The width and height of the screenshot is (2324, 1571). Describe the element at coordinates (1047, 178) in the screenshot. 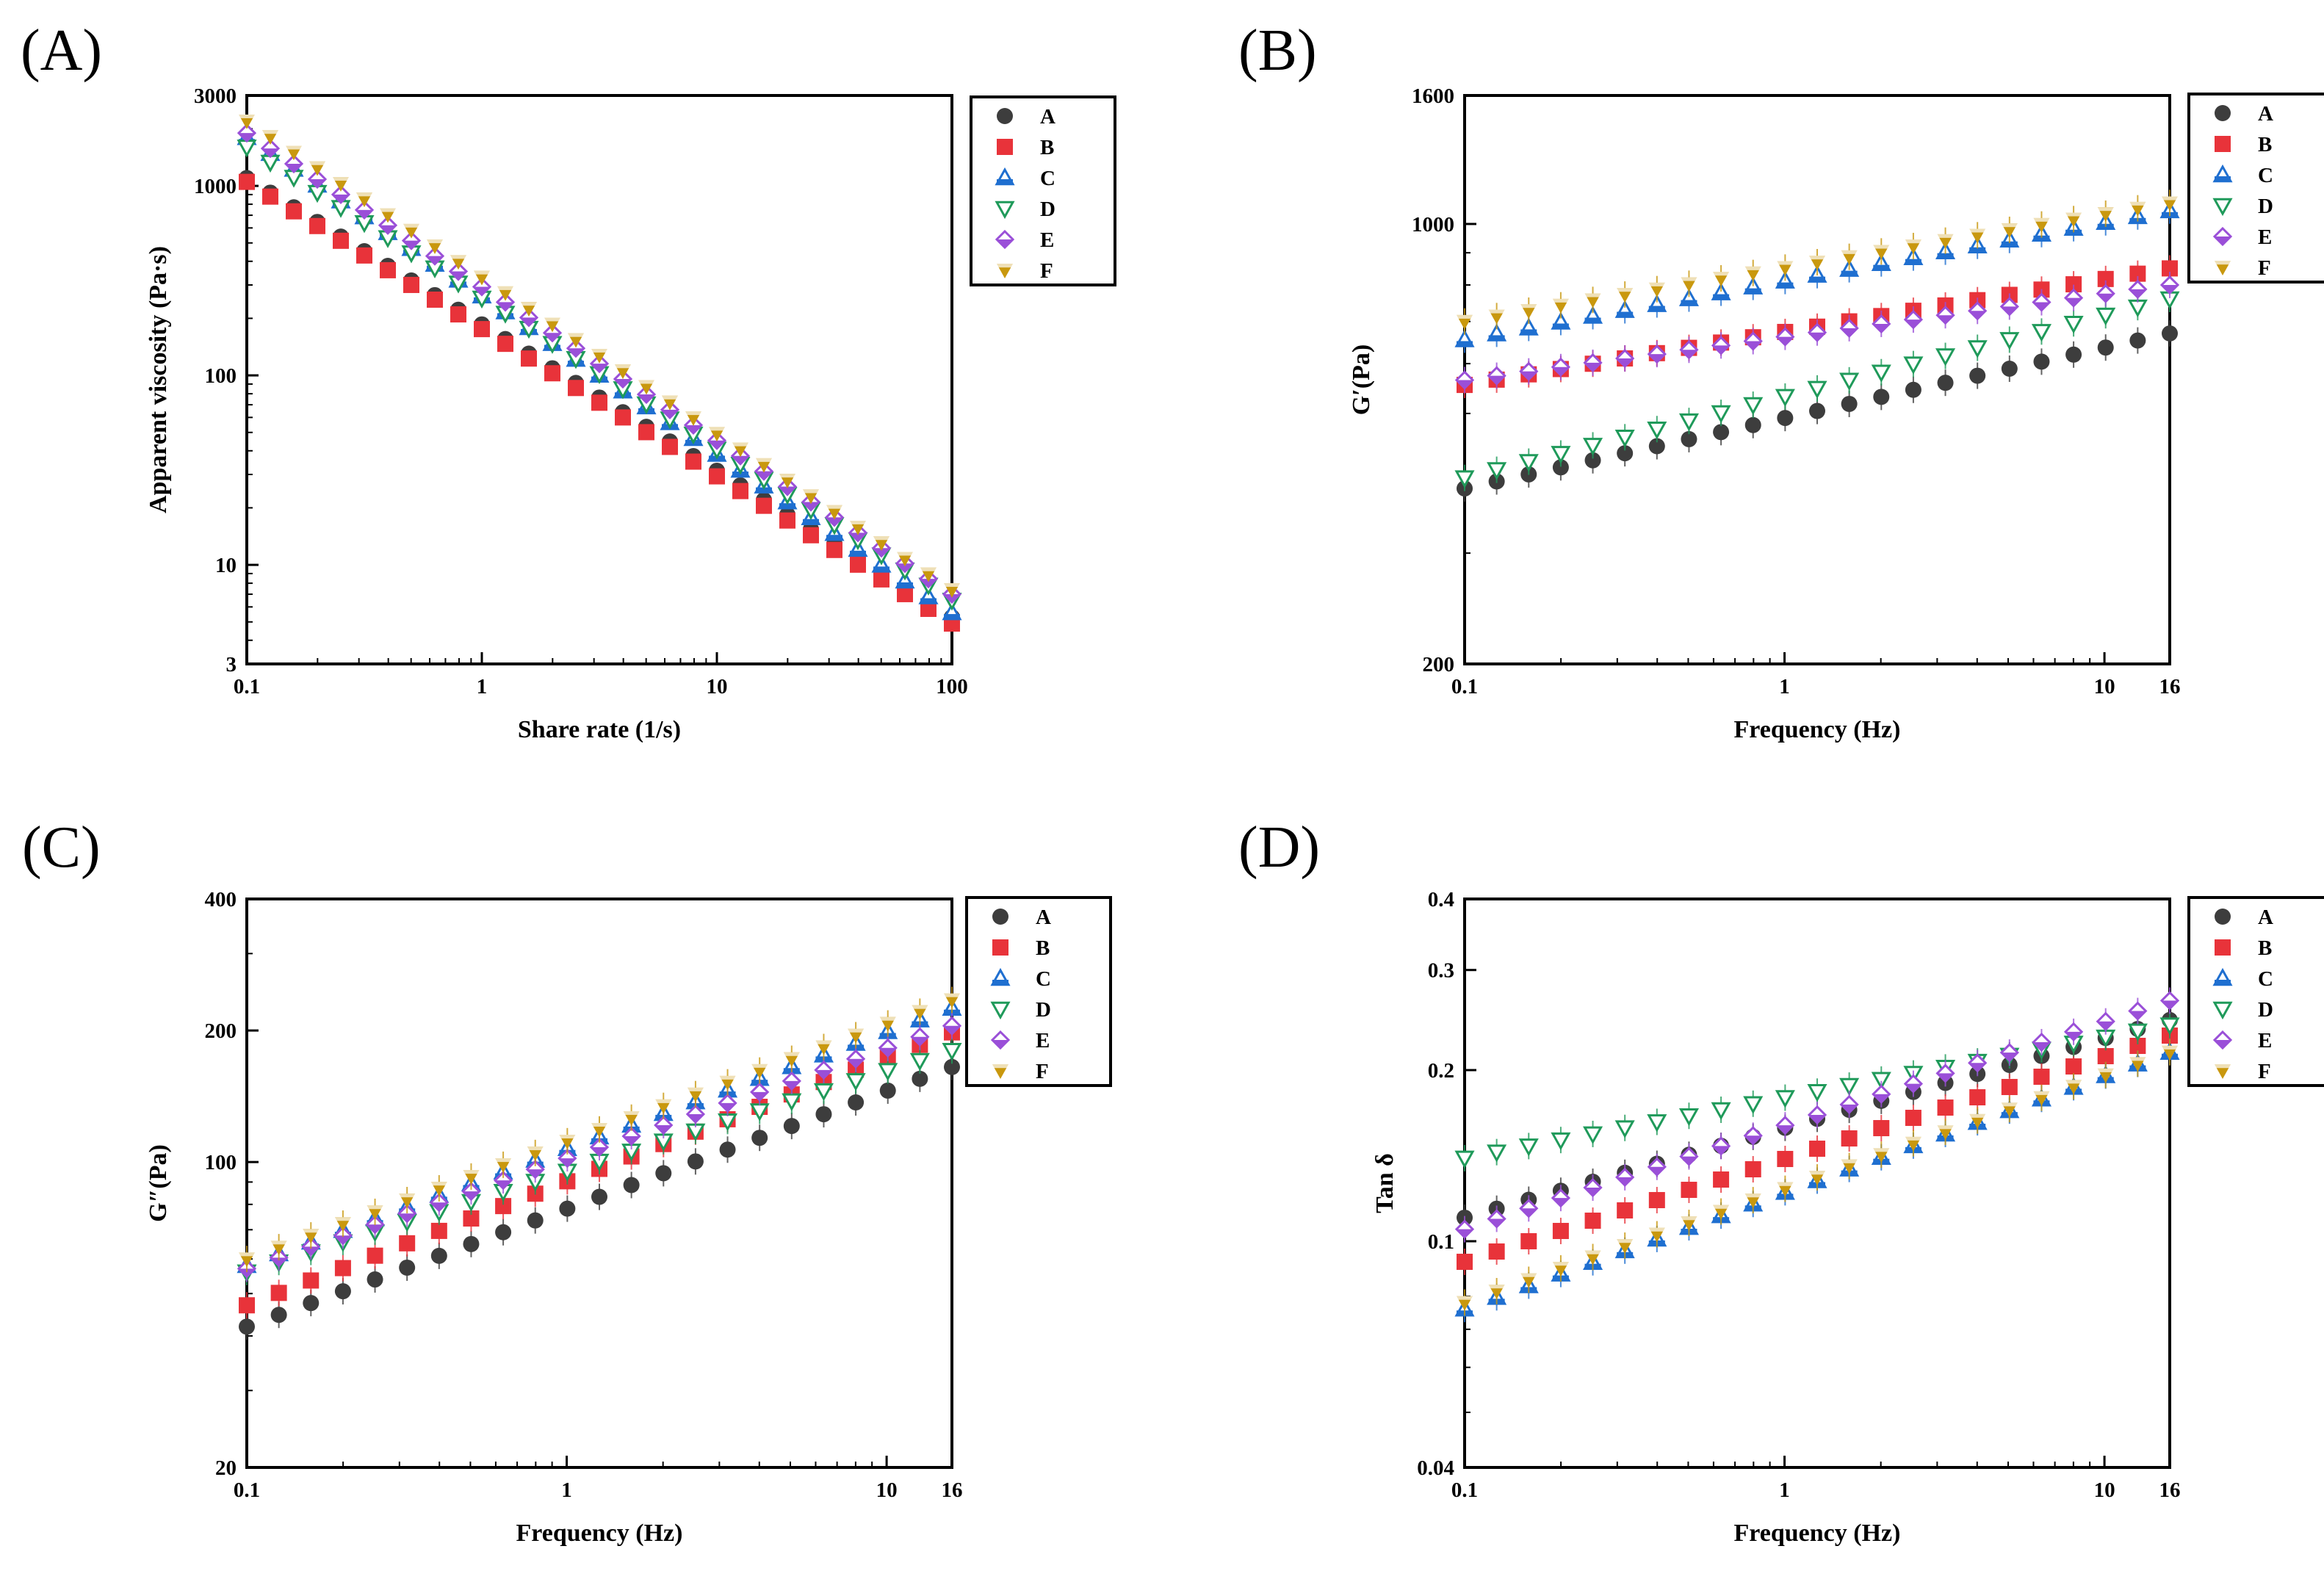

I see `panel-a-legend-label-c: C` at that location.